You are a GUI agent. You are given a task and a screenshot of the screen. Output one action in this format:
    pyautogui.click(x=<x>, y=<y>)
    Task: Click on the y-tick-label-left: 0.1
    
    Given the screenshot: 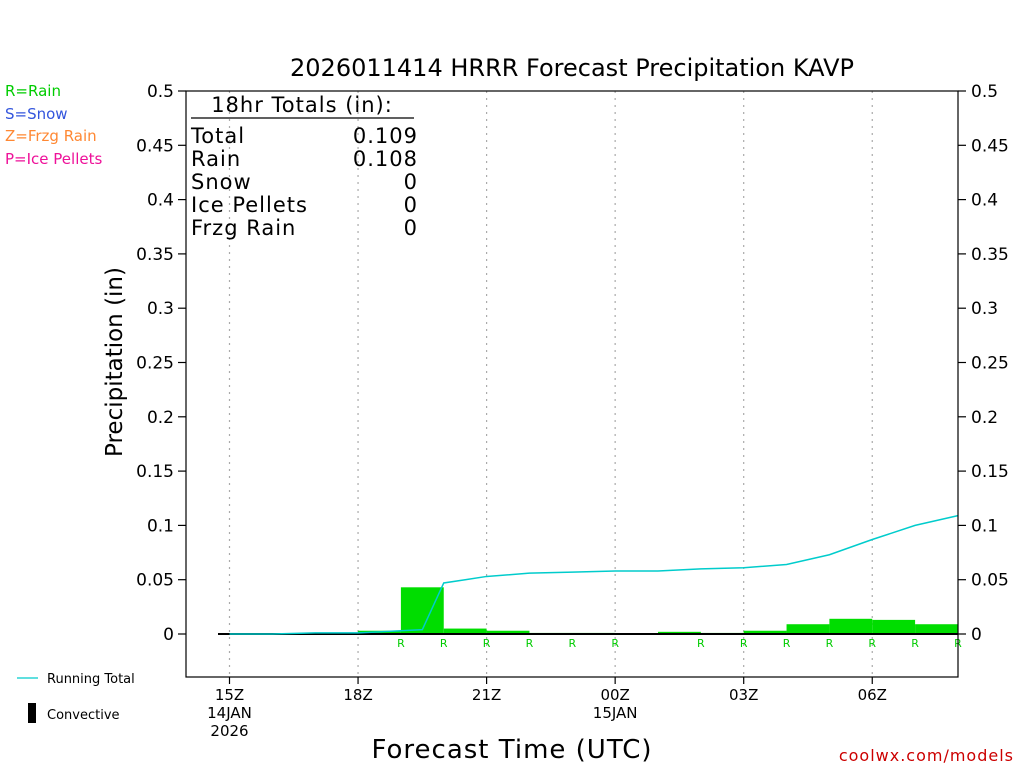 What is the action you would take?
    pyautogui.click(x=160, y=526)
    